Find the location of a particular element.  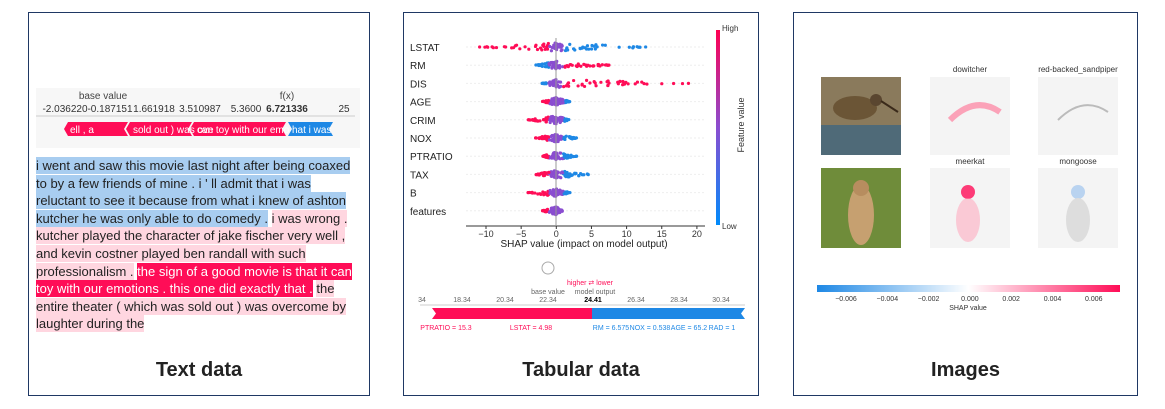

force-tick: 30.34 is located at coordinates (721, 300).